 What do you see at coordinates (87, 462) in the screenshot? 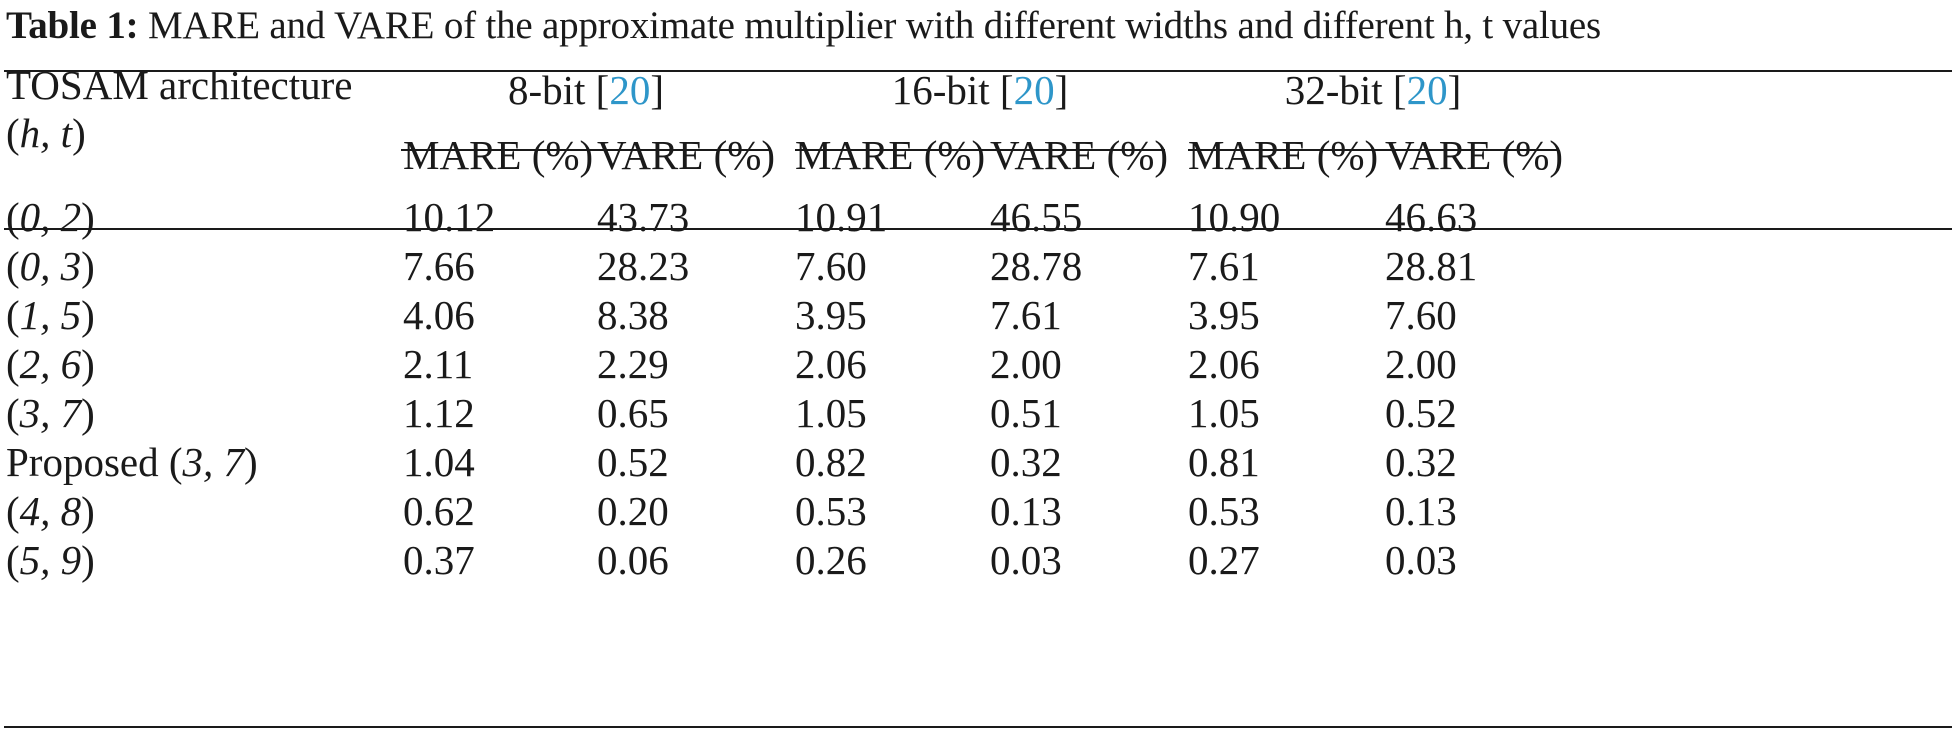
I see `row-prefix: Proposed` at bounding box center [87, 462].